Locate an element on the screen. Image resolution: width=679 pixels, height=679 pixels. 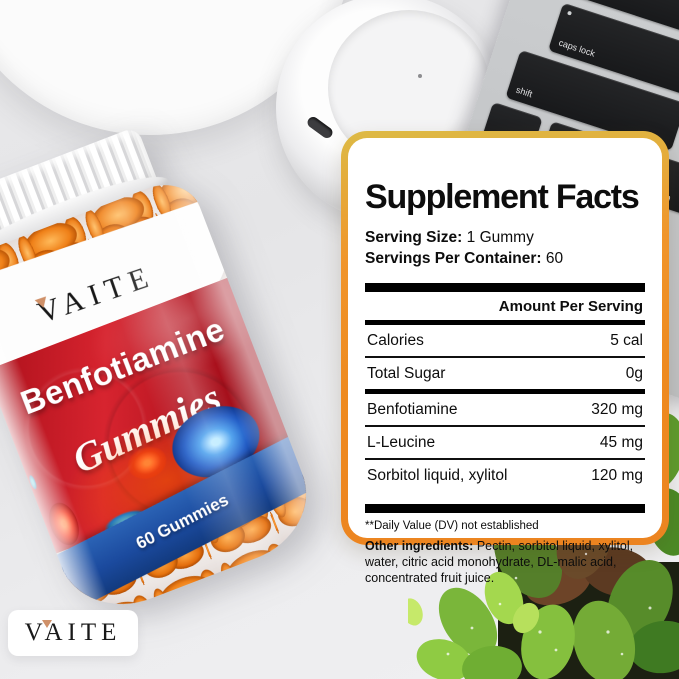
serving-size-line: Serving Size: 1 Gummy is located at coordinates (505, 237).